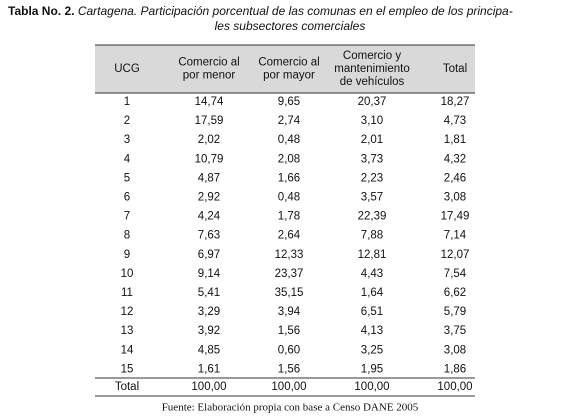 Image resolution: width=580 pixels, height=418 pixels. I want to click on header-cell: por menor, so click(209, 76).